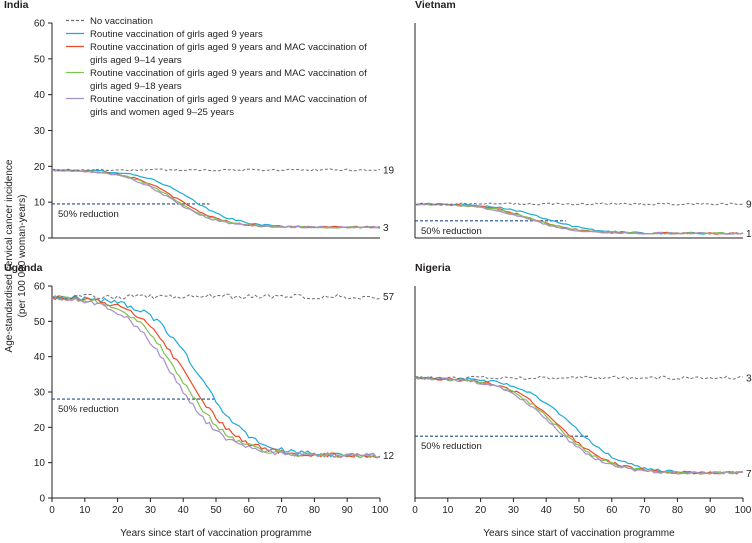 This screenshot has width=752, height=543. I want to click on end-label-floor: 12, so click(389, 456).